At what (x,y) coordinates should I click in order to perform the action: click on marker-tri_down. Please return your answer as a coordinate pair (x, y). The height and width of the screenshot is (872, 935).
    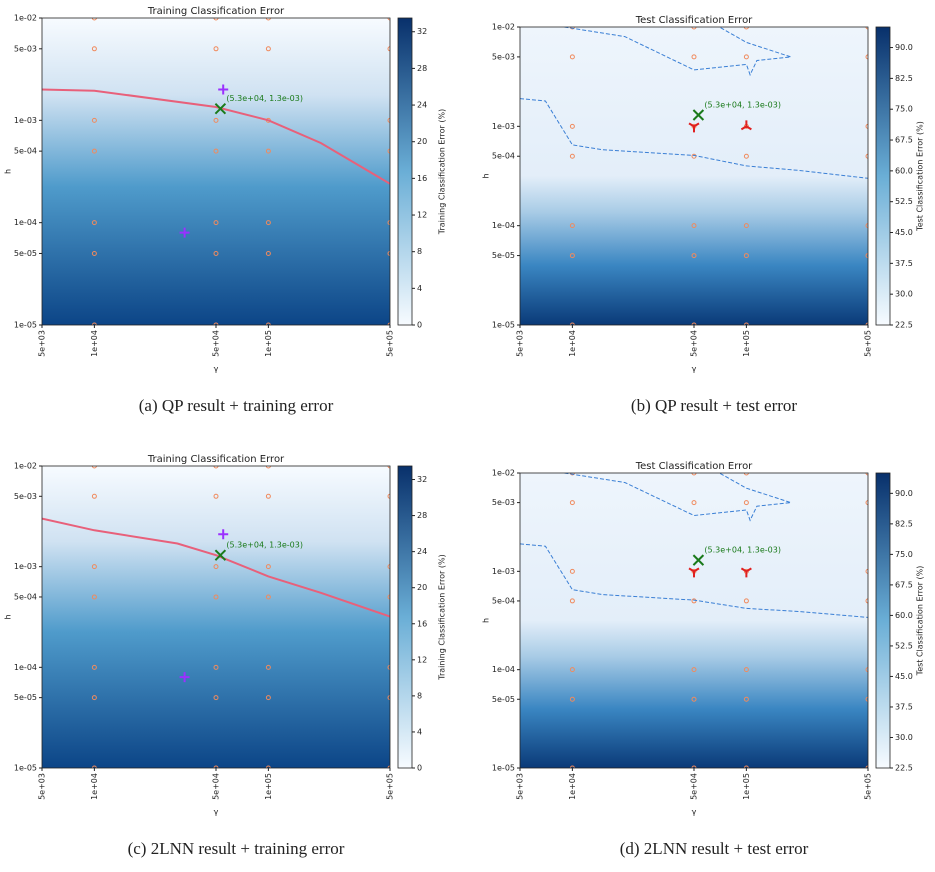
    Looking at the image, I should click on (746, 572).